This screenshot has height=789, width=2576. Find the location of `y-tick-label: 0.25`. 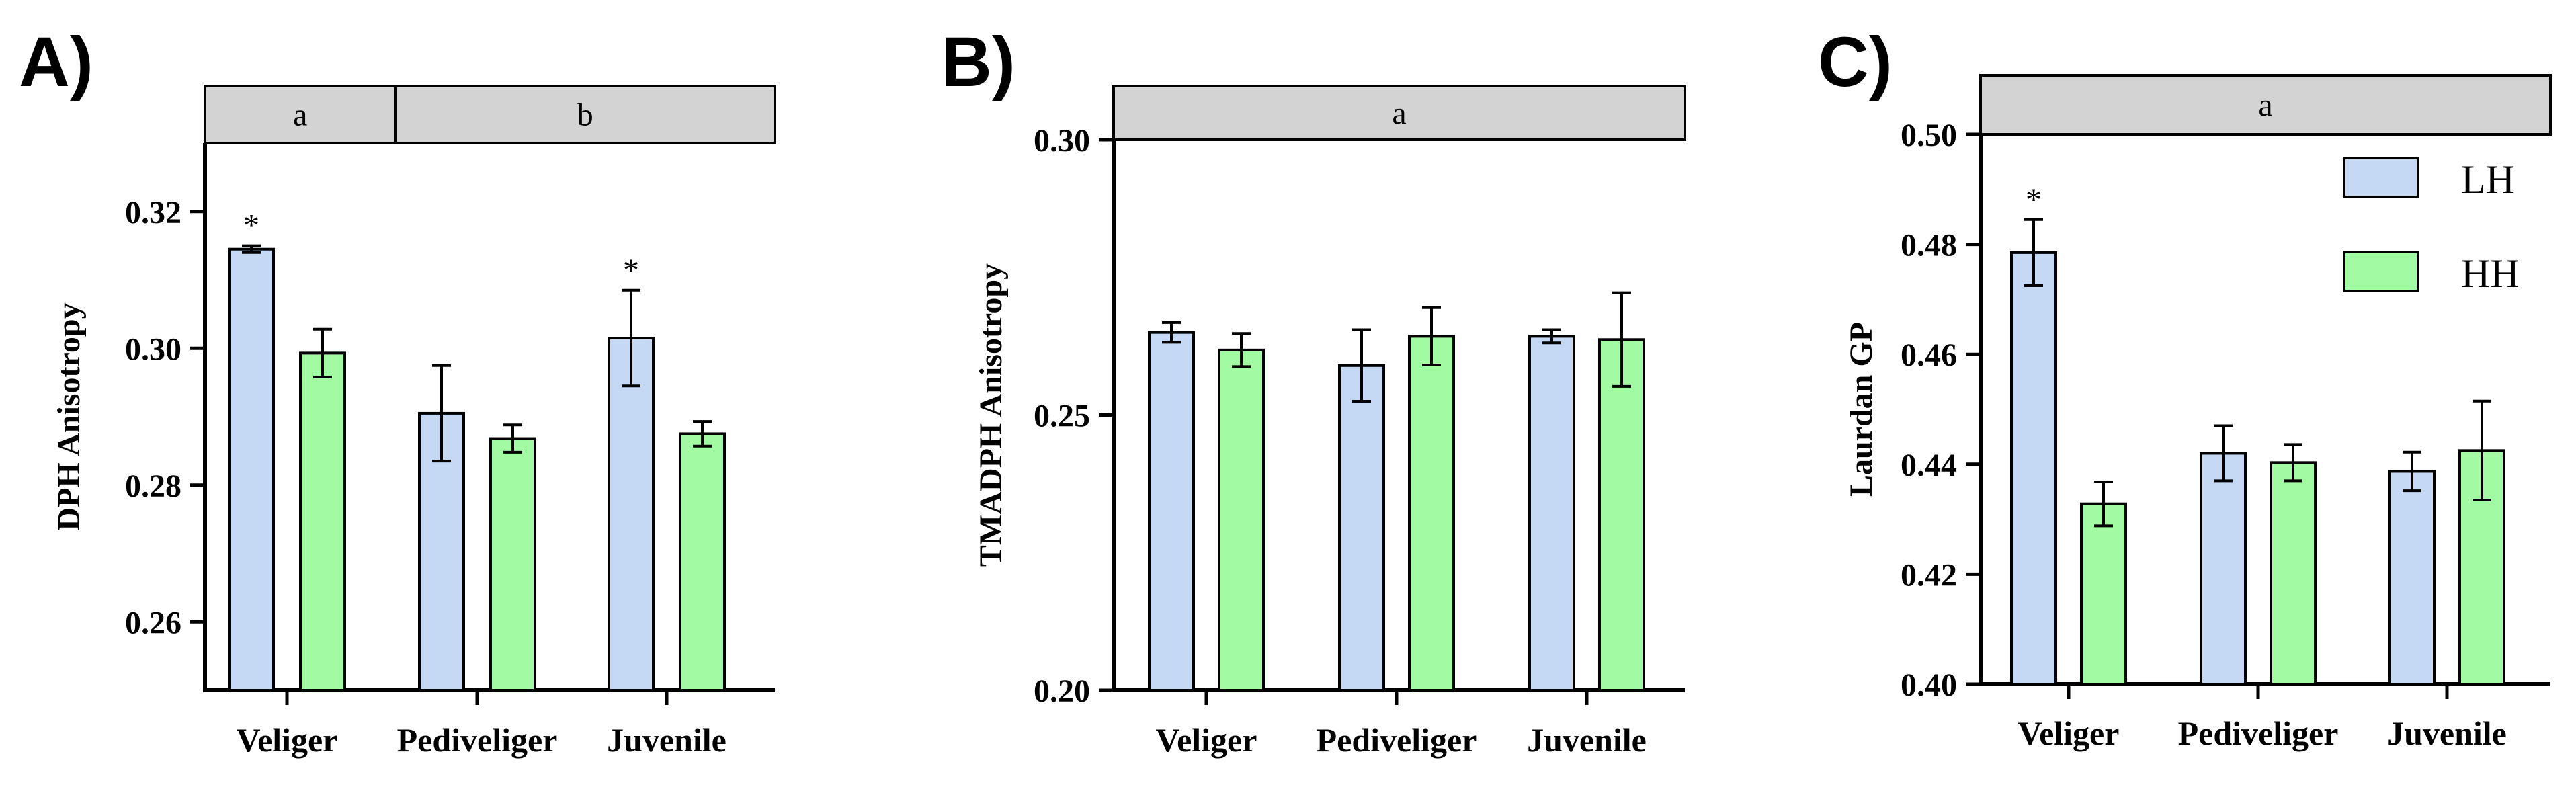

y-tick-label: 0.25 is located at coordinates (1062, 416).